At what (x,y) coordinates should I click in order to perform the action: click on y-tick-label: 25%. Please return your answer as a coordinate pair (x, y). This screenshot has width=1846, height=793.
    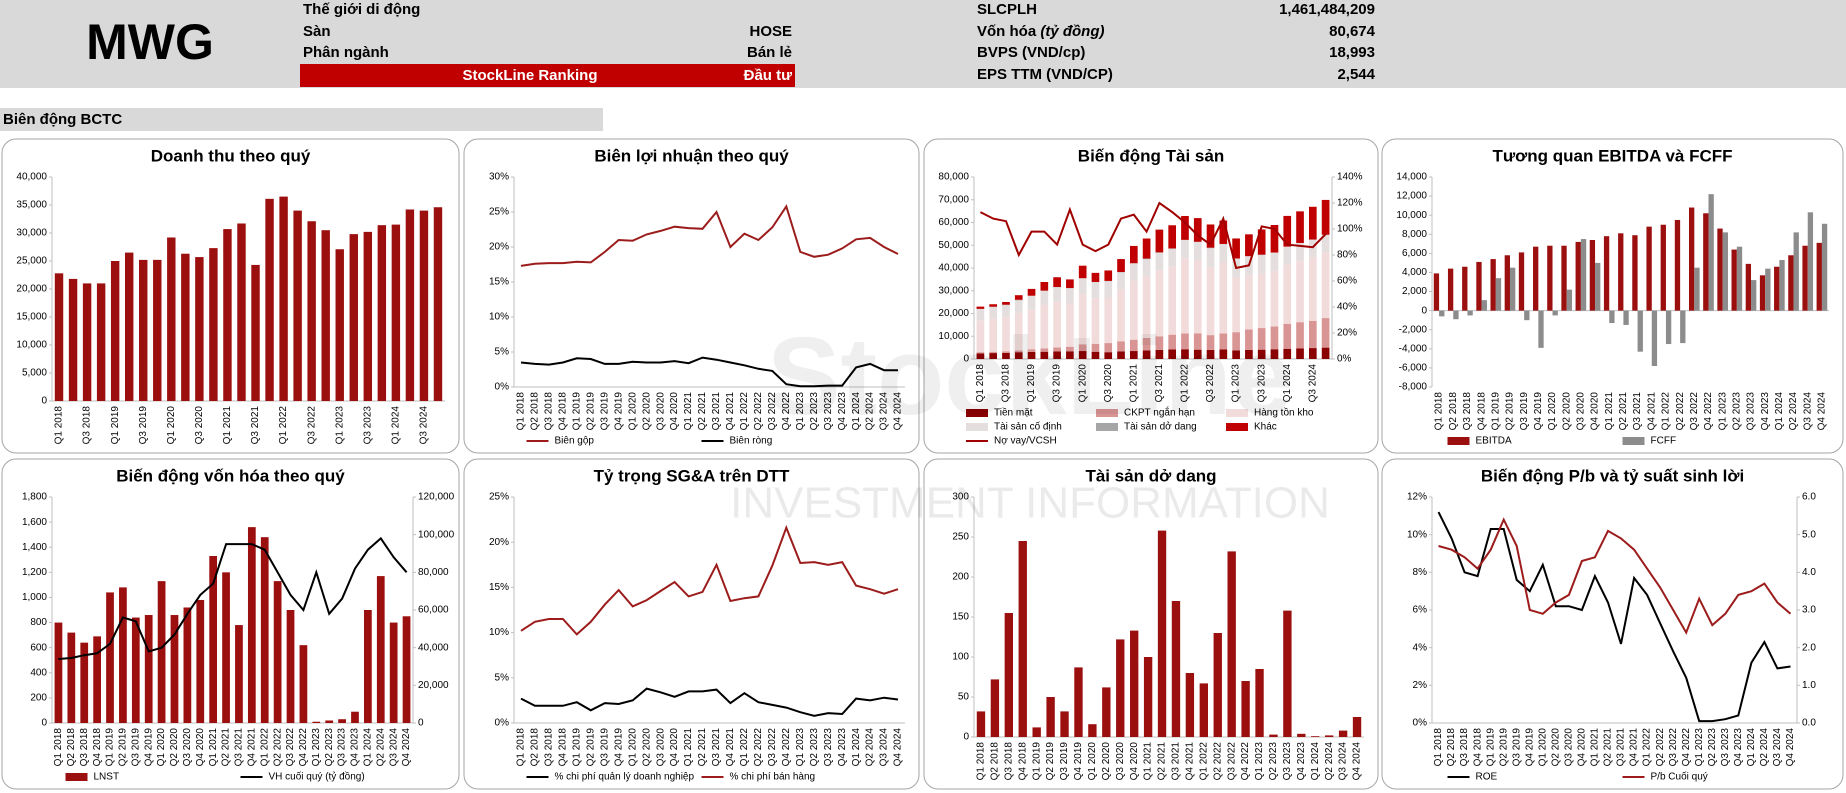
    Looking at the image, I should click on (499, 497).